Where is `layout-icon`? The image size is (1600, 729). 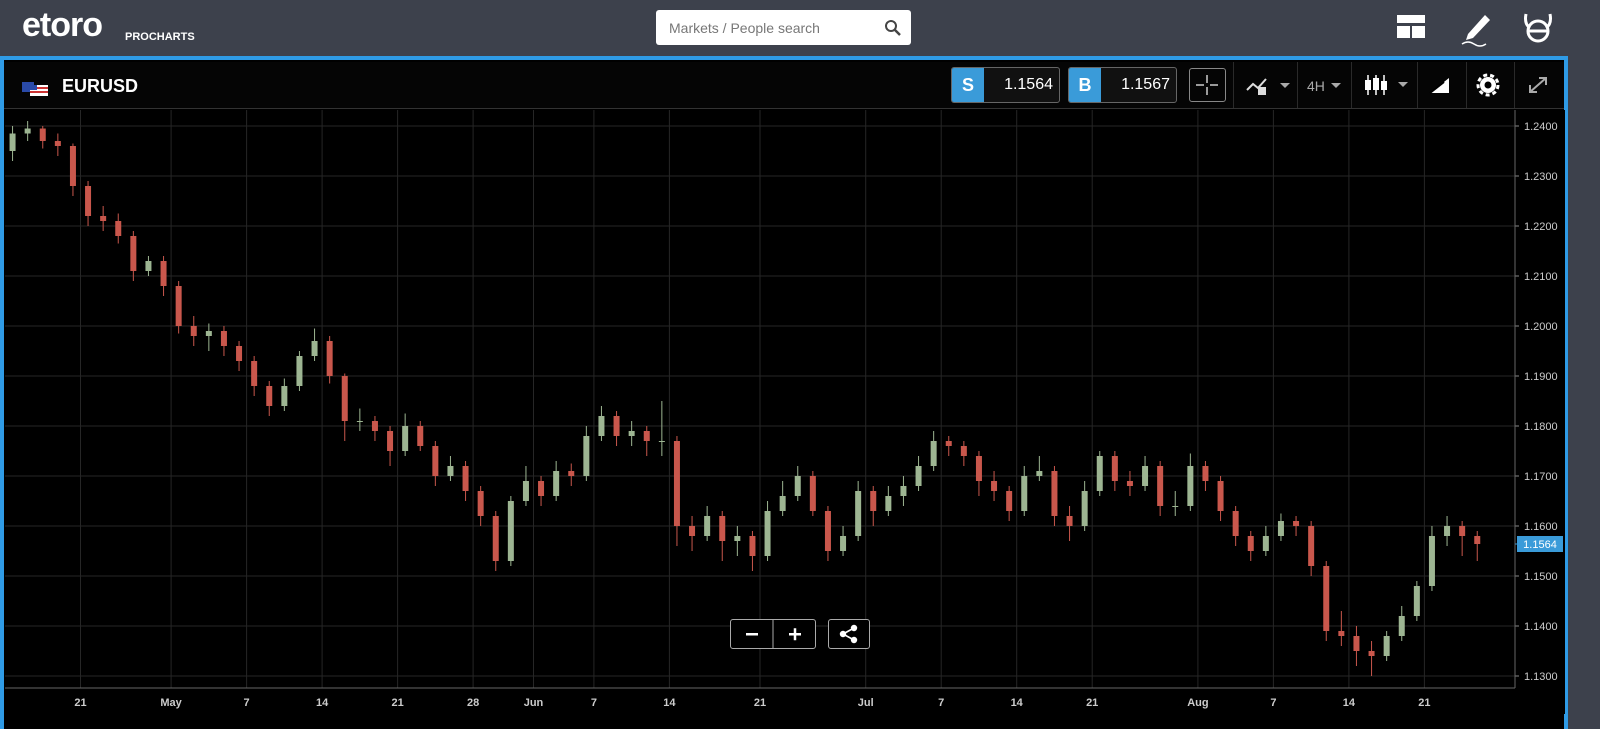 layout-icon is located at coordinates (1411, 27).